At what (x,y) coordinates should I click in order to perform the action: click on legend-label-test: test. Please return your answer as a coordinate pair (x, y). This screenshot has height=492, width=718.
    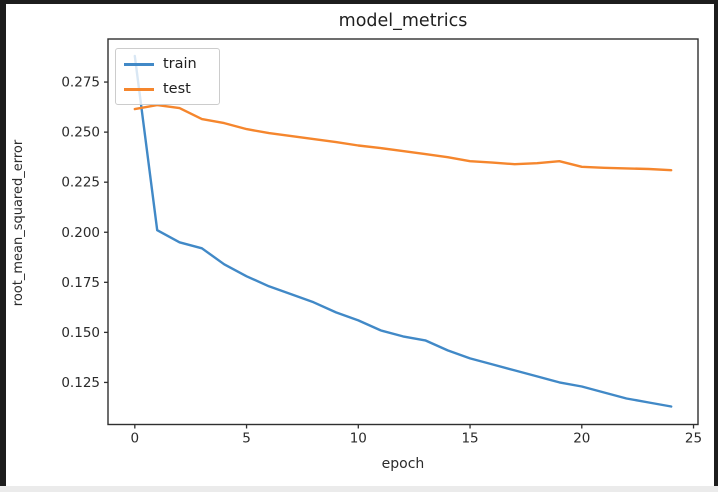
    Looking at the image, I should click on (177, 89).